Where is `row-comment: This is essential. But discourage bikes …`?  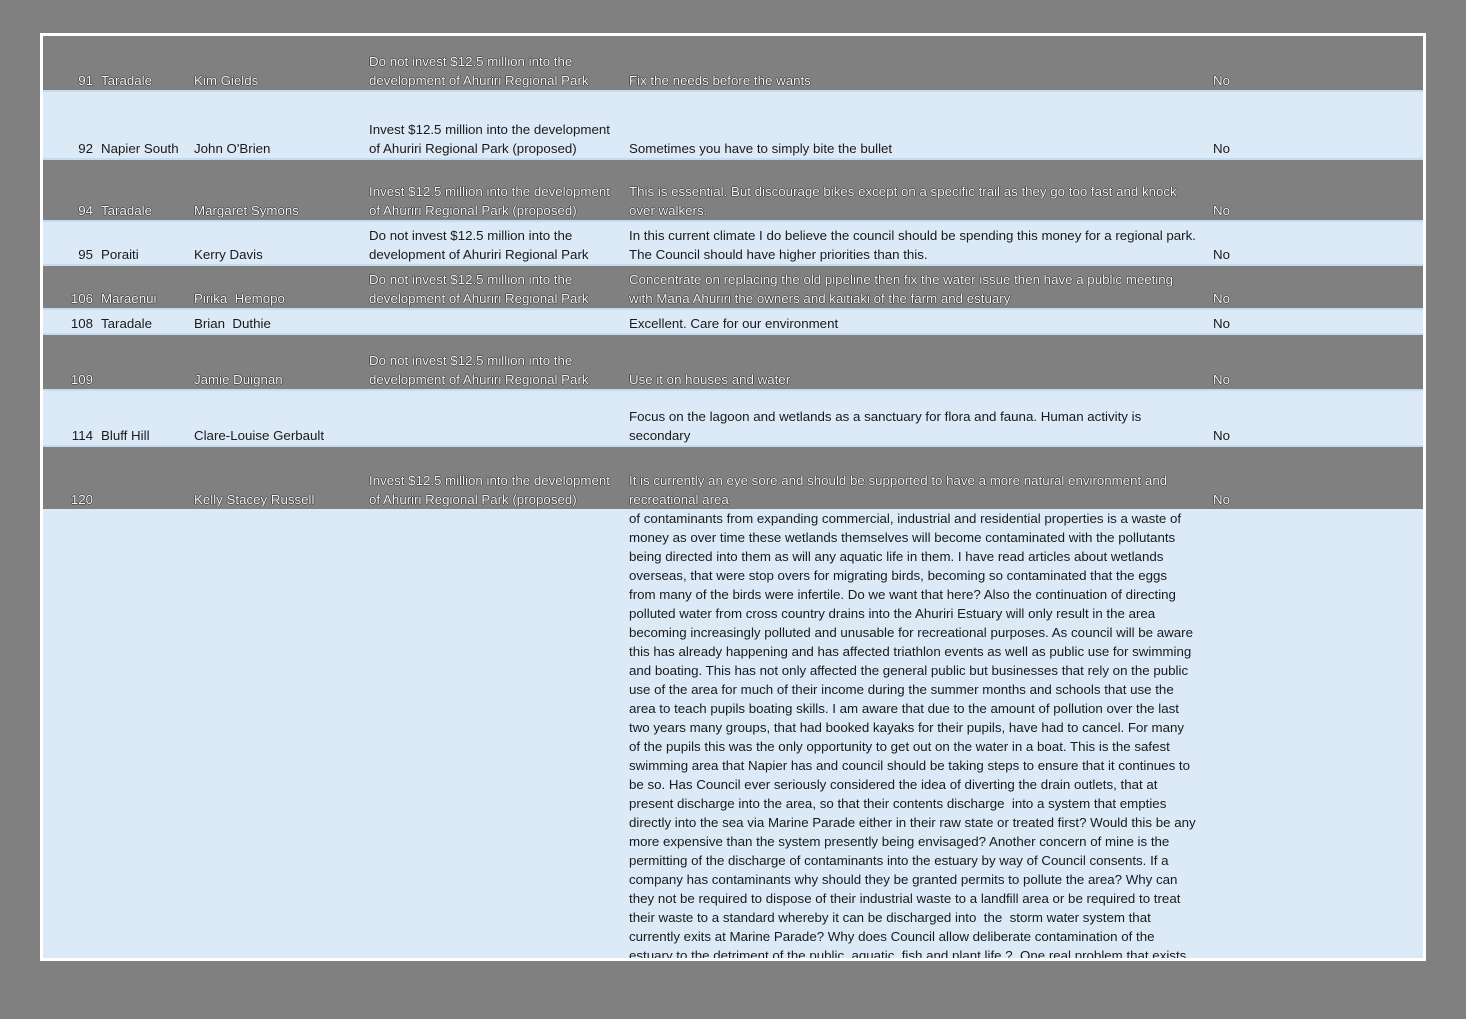 row-comment: This is essential. But discourage bikes … is located at coordinates (905, 201).